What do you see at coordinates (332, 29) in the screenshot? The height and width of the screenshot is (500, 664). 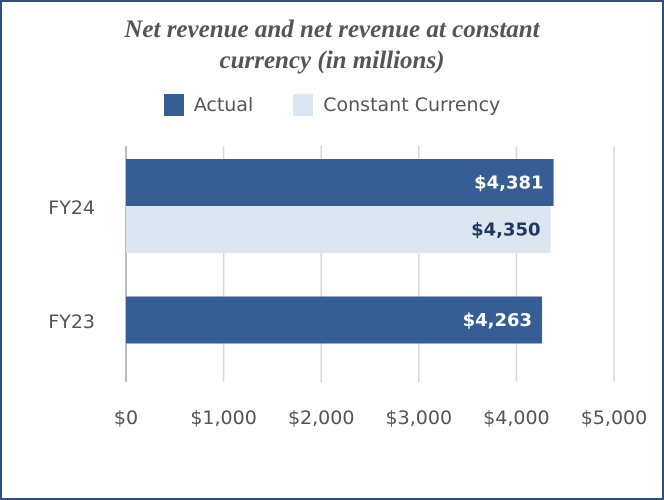 I see `chart-title-line-1: Net revenue and net revenue at constant` at bounding box center [332, 29].